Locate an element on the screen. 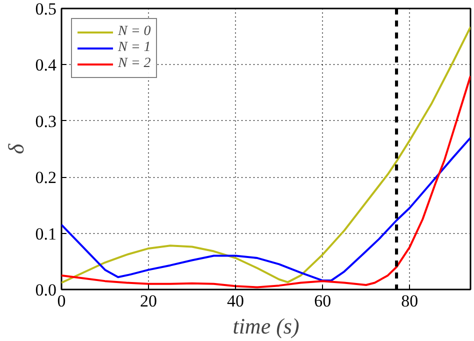  x-tick-label: 0 is located at coordinates (61, 301).